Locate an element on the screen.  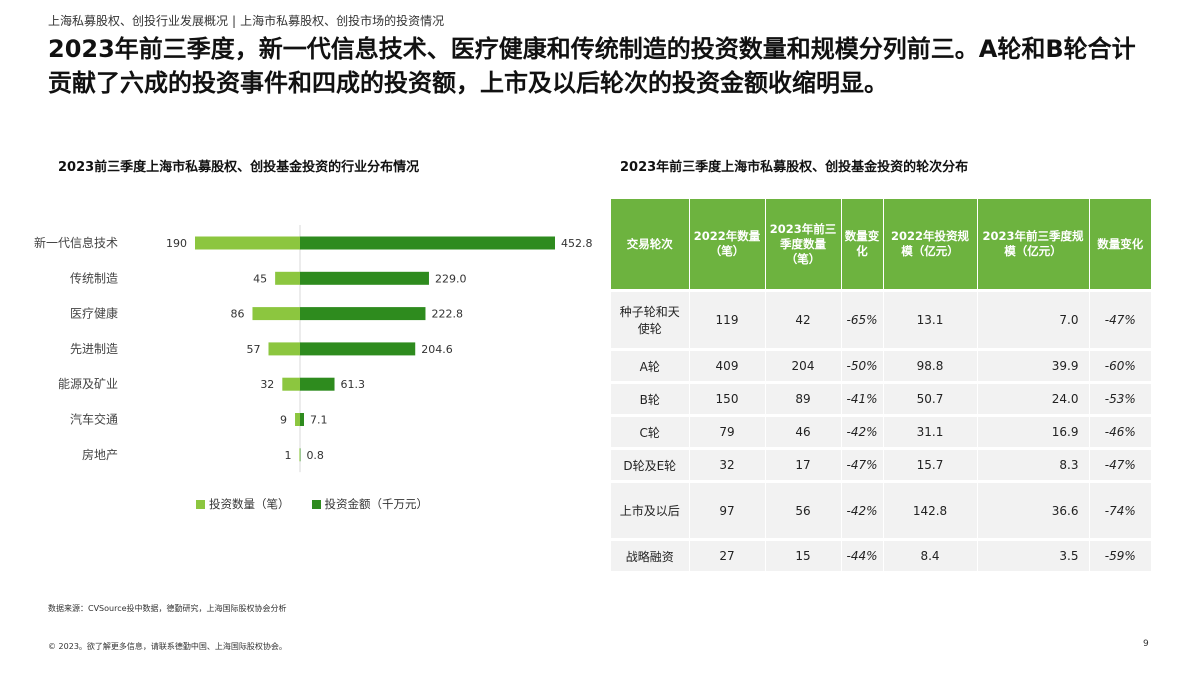
chart-legend: 投资数量（笔） 投资金额（千万元） is located at coordinates (312, 504).